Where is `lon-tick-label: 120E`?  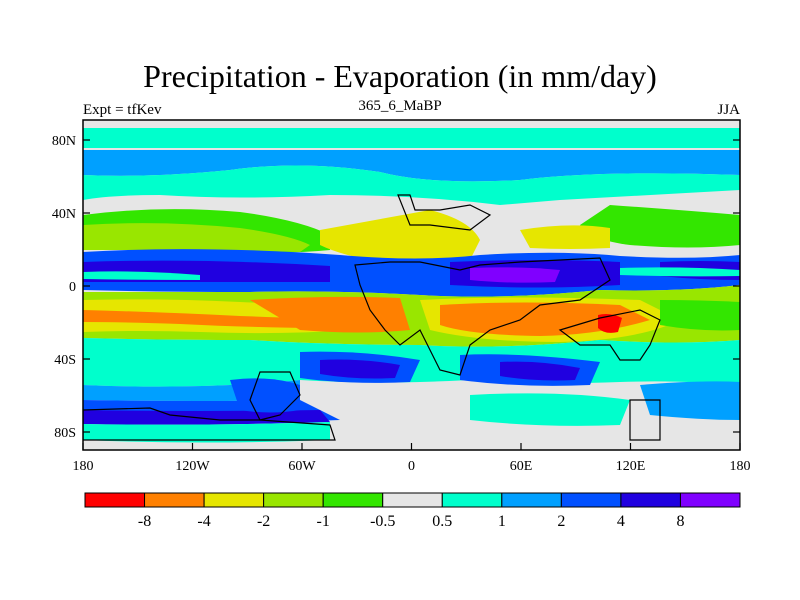 lon-tick-label: 120E is located at coordinates (631, 466).